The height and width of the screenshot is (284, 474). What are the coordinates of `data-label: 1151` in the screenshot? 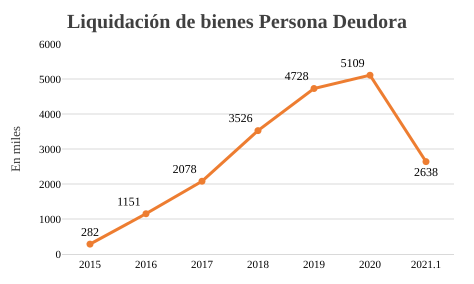 It's located at (129, 201).